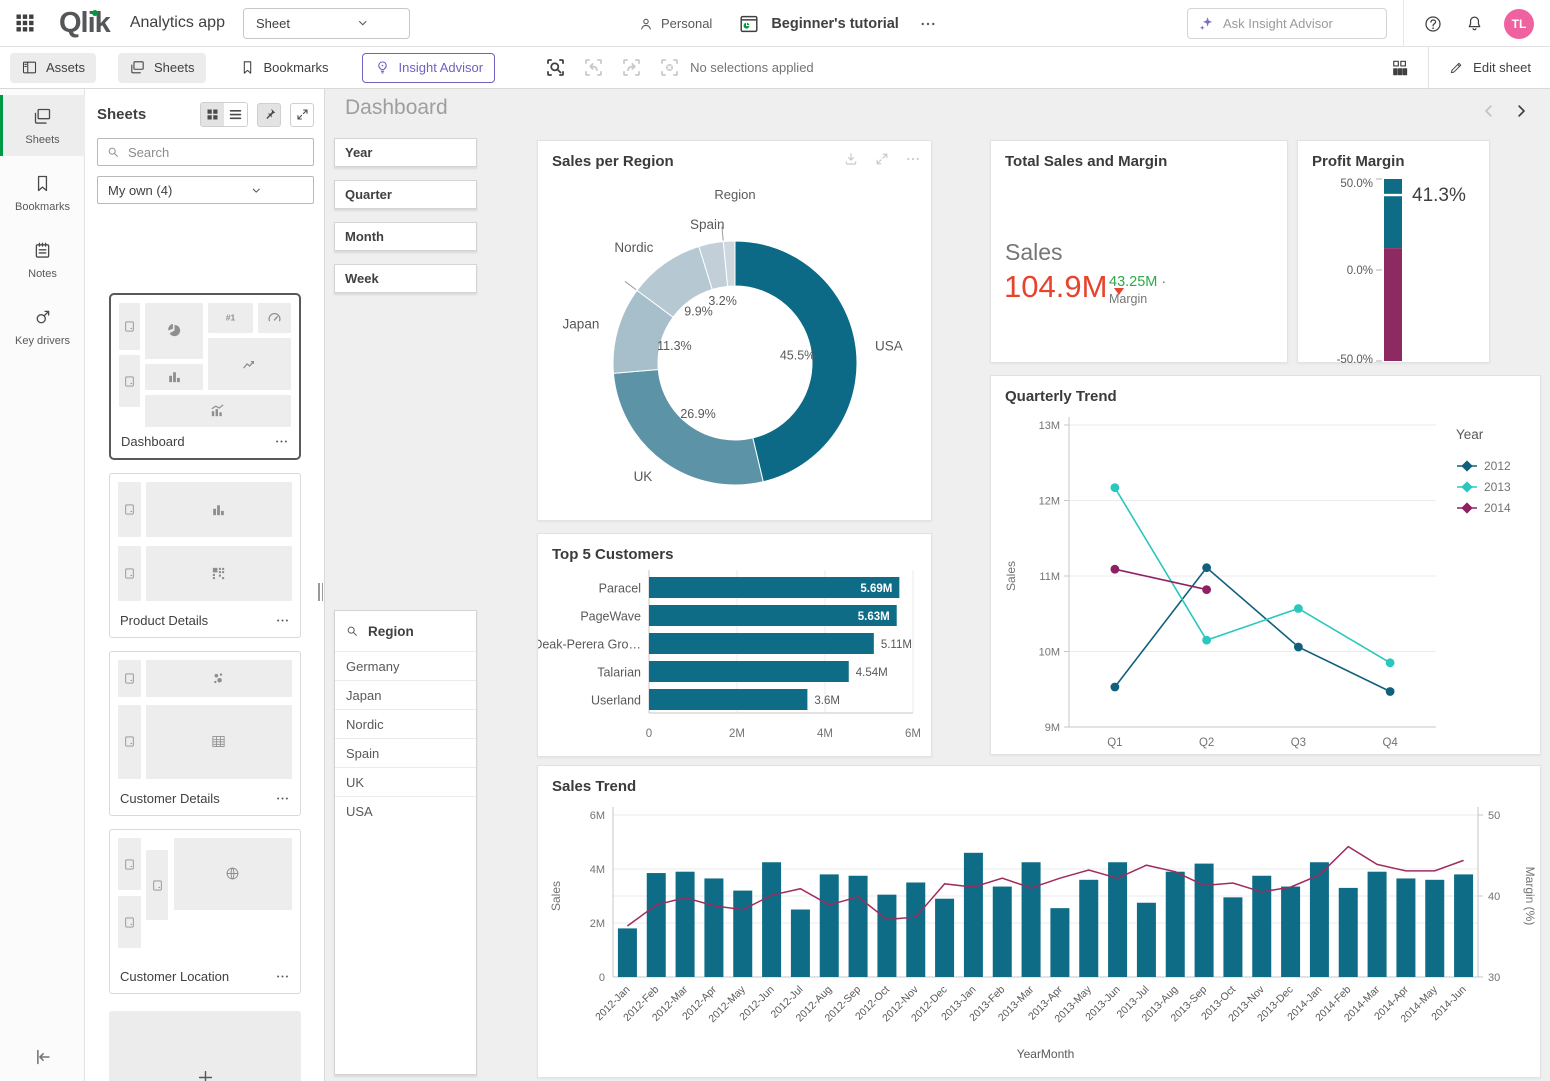 Image resolution: width=1550 pixels, height=1081 pixels. I want to click on bookmarks-button: Bookmarks, so click(284, 68).